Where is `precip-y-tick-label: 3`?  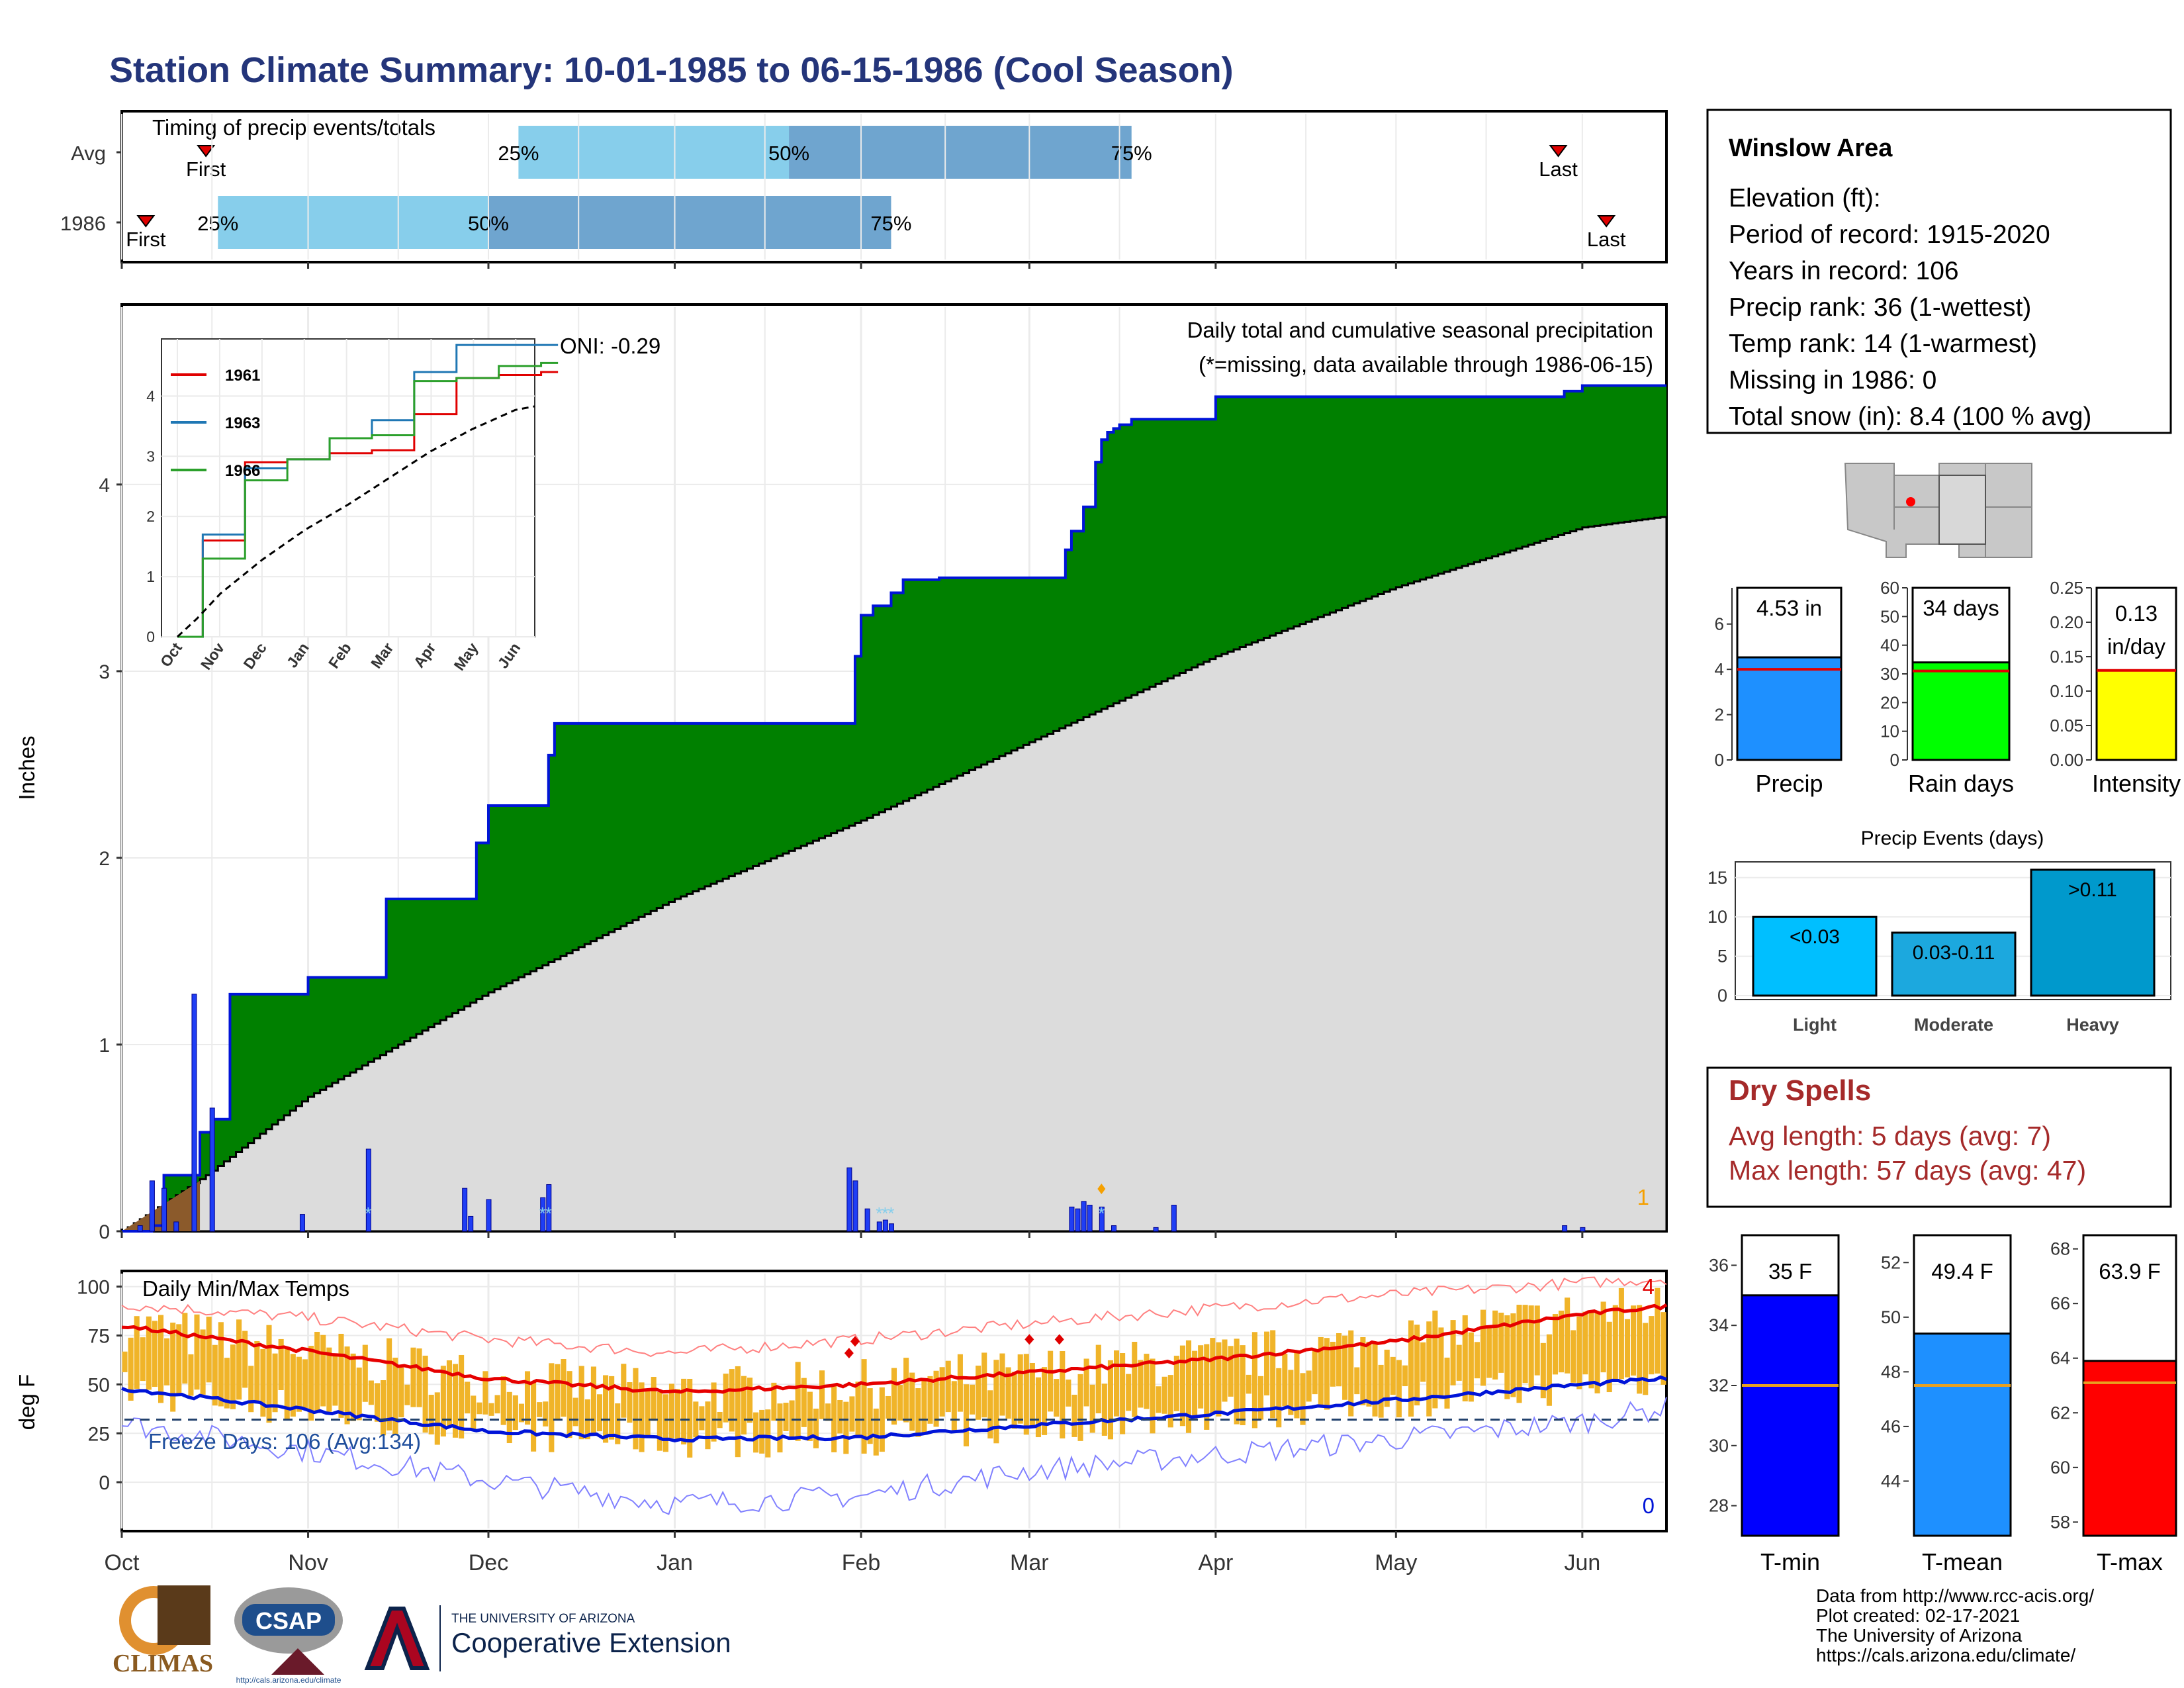
precip-y-tick-label: 3 is located at coordinates (105, 672).